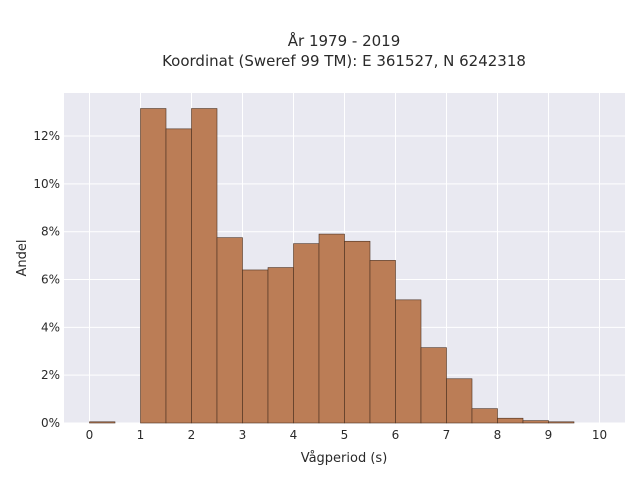  I want to click on y-axis-ticks: 0% 2% 4% 6% 8% 10% 12%, so click(46, 279).